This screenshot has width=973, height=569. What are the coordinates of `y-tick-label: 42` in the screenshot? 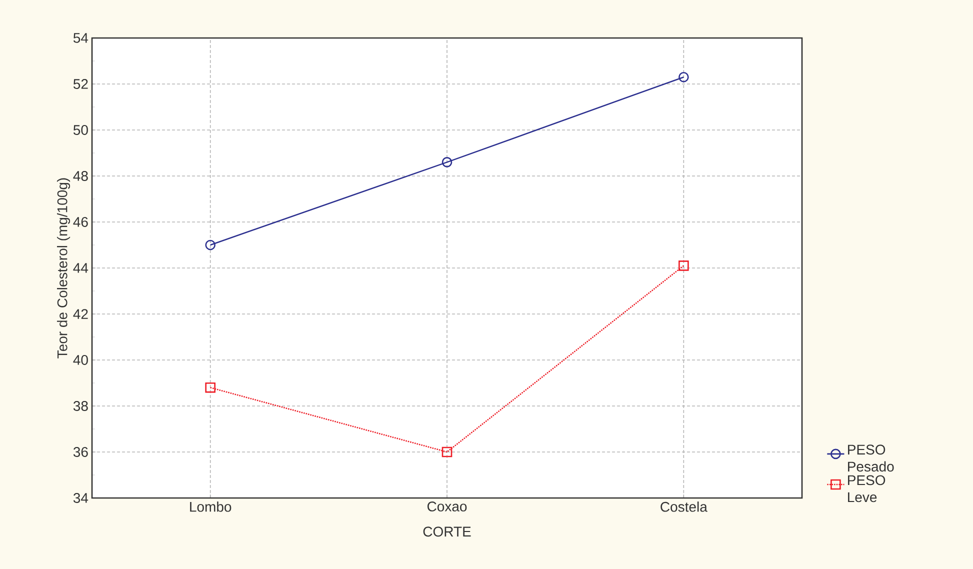 It's located at (80, 314).